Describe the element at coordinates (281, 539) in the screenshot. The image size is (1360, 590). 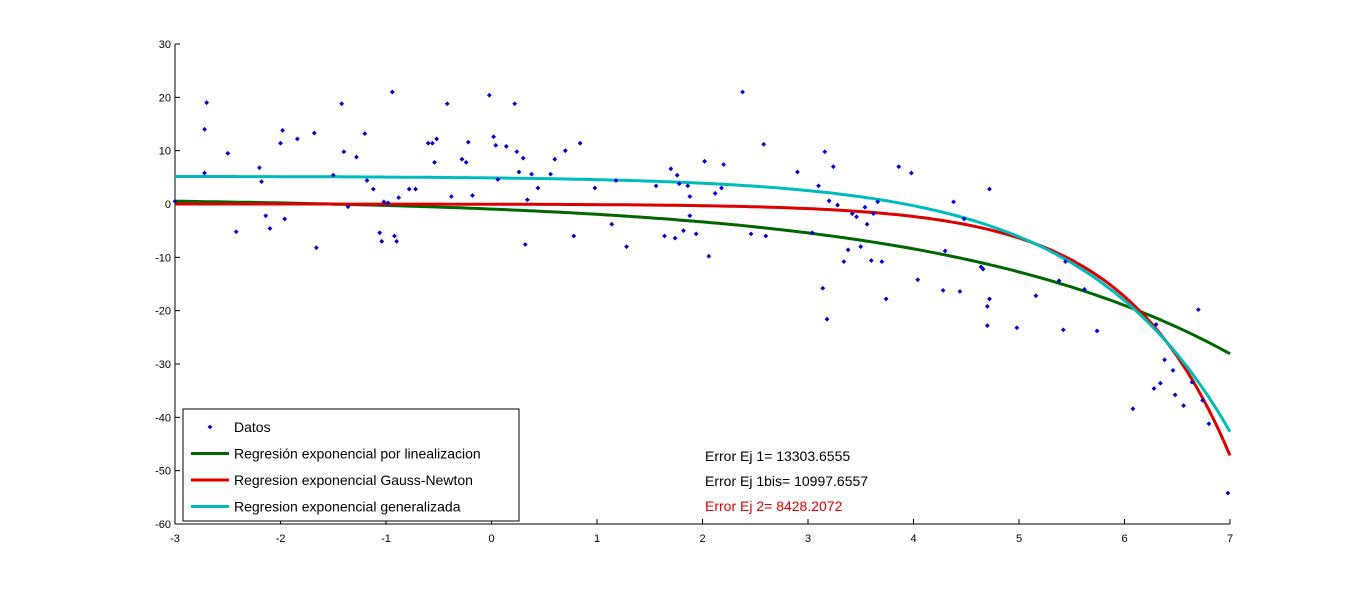
I see `x-tick-label: -2` at that location.